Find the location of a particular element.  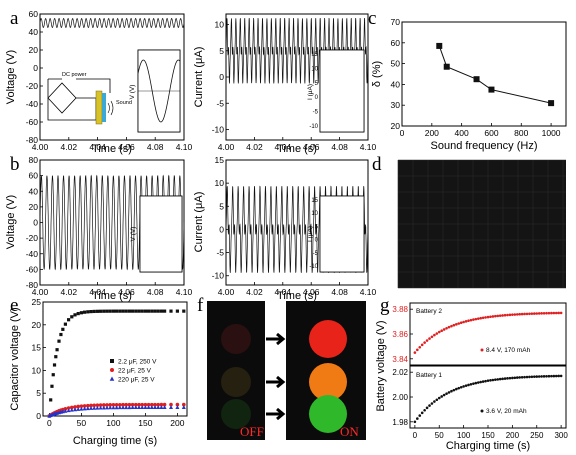

a-voltage-xtick-label: 4.02 is located at coordinates (69, 147).